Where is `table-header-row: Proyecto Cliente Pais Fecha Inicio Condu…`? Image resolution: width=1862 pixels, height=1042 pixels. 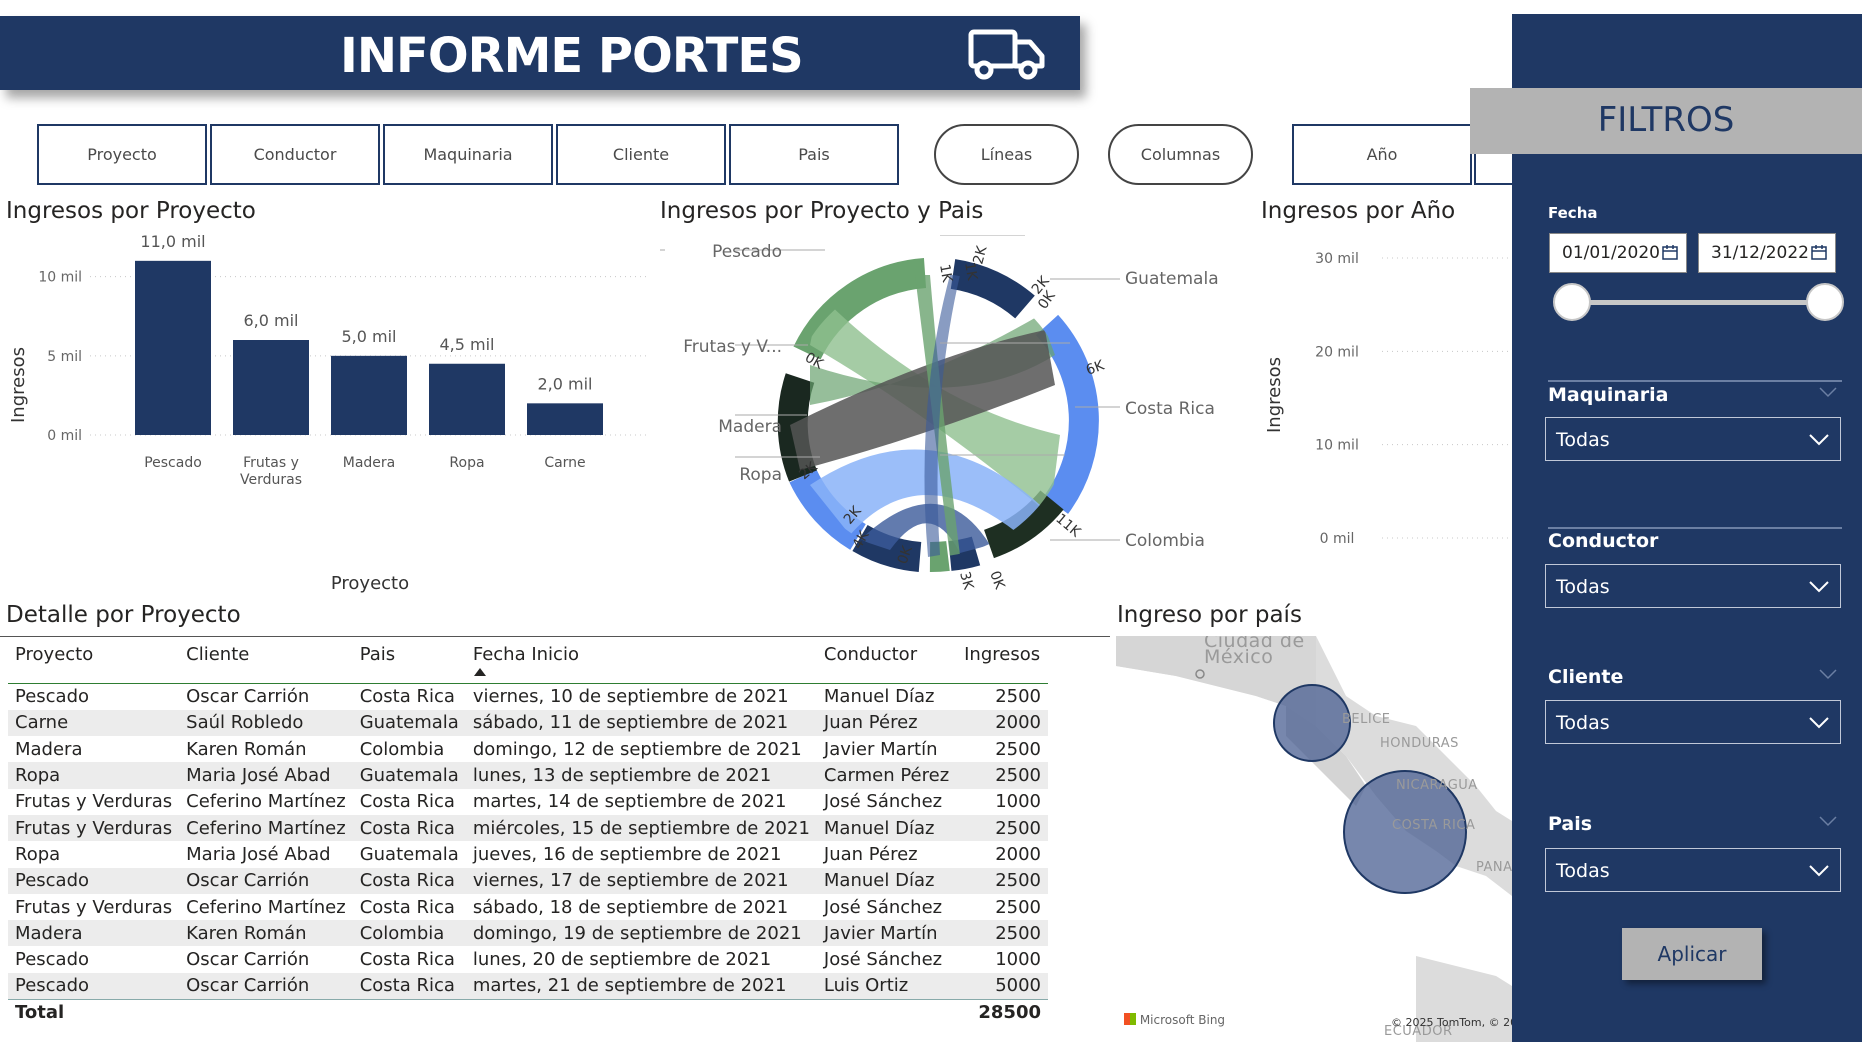 table-header-row: Proyecto Cliente Pais Fecha Inicio Condu… is located at coordinates (528, 661).